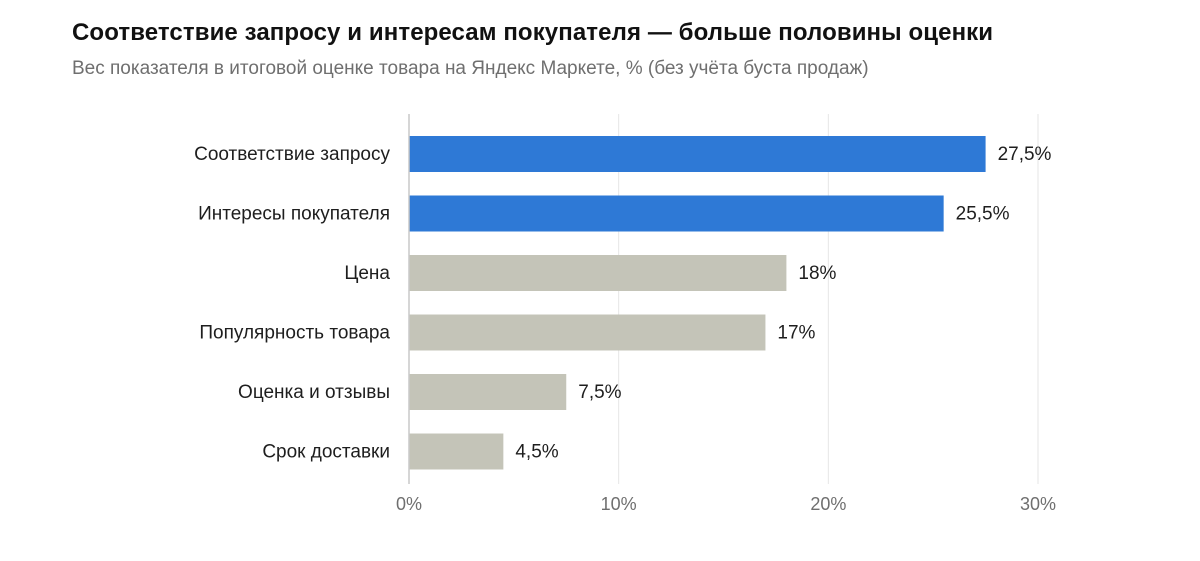 This screenshot has height=561, width=1200. What do you see at coordinates (314, 392) in the screenshot?
I see `category-label: Оценка и отзывы` at bounding box center [314, 392].